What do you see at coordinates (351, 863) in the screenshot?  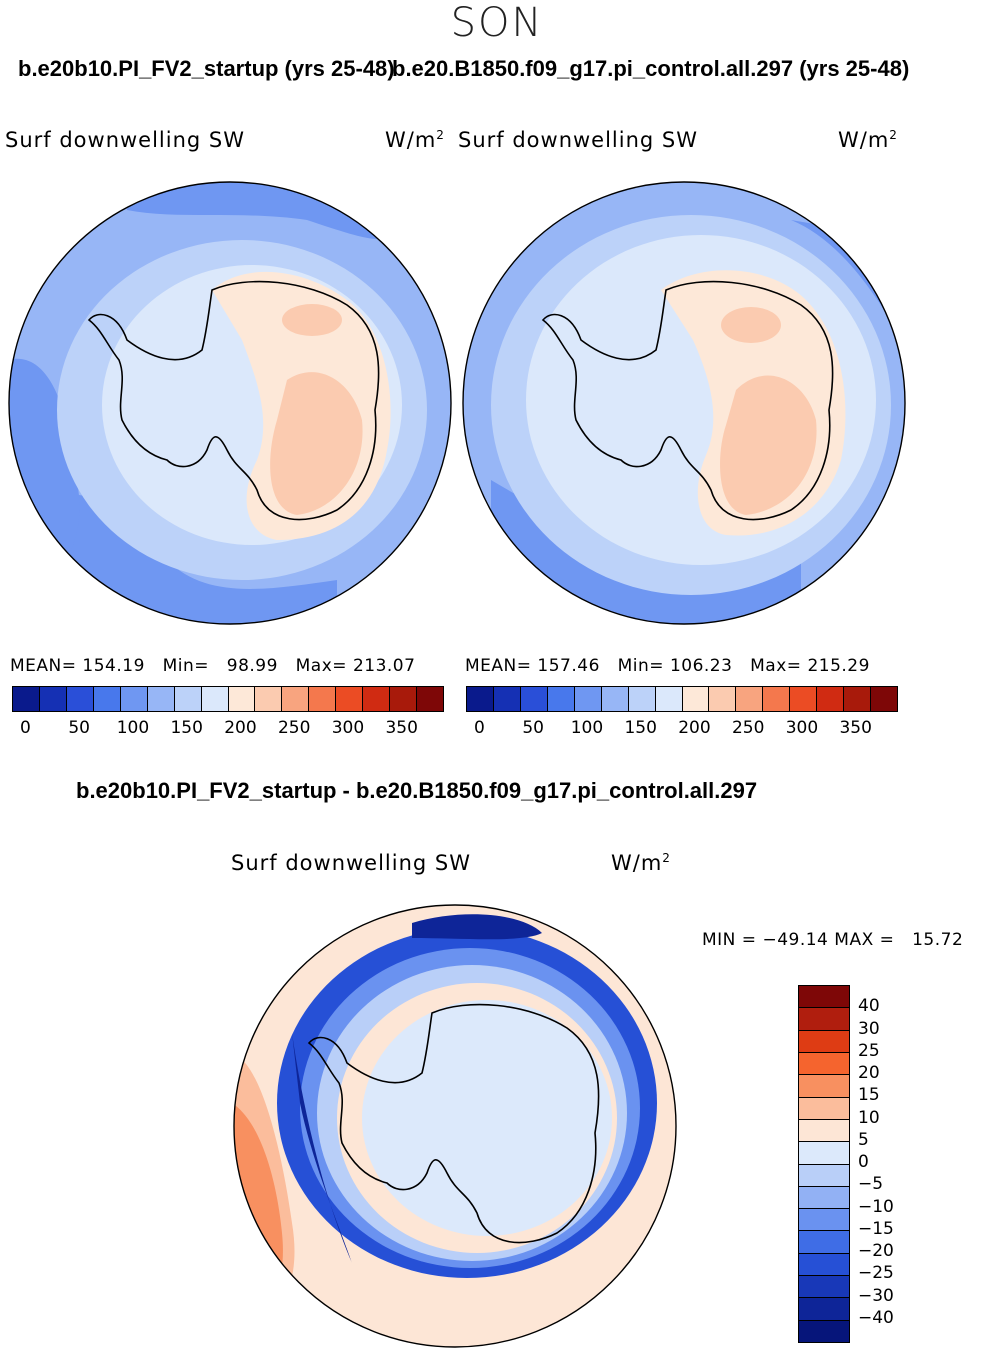 I see `diff-variable-title: Surf downwelling SW` at bounding box center [351, 863].